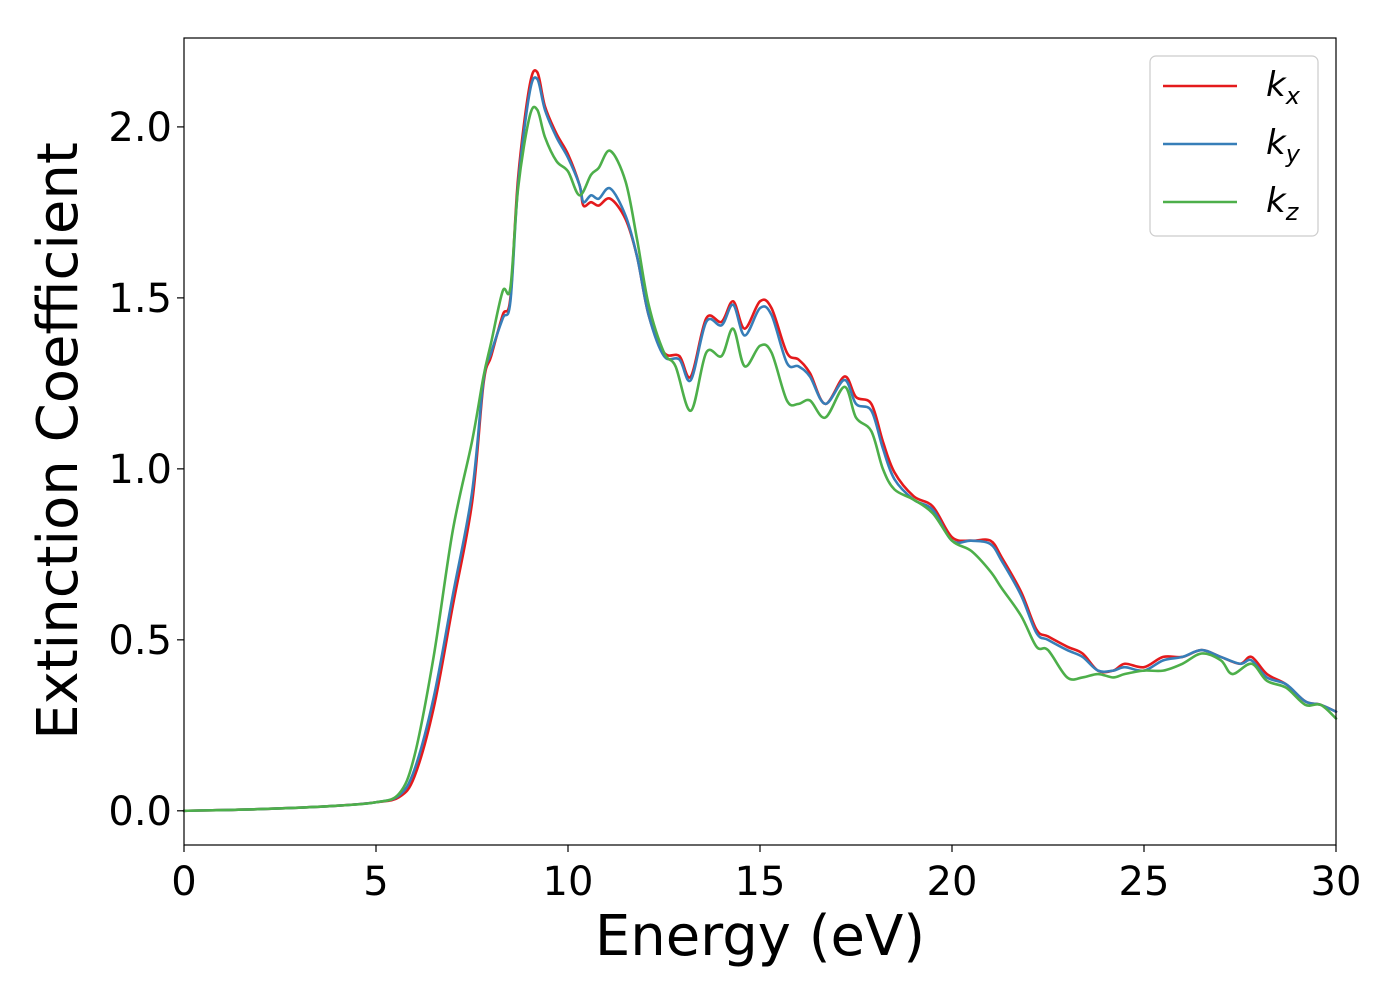 The image size is (1400, 1000). I want to click on legend: kx ky kz, so click(1234, 146).